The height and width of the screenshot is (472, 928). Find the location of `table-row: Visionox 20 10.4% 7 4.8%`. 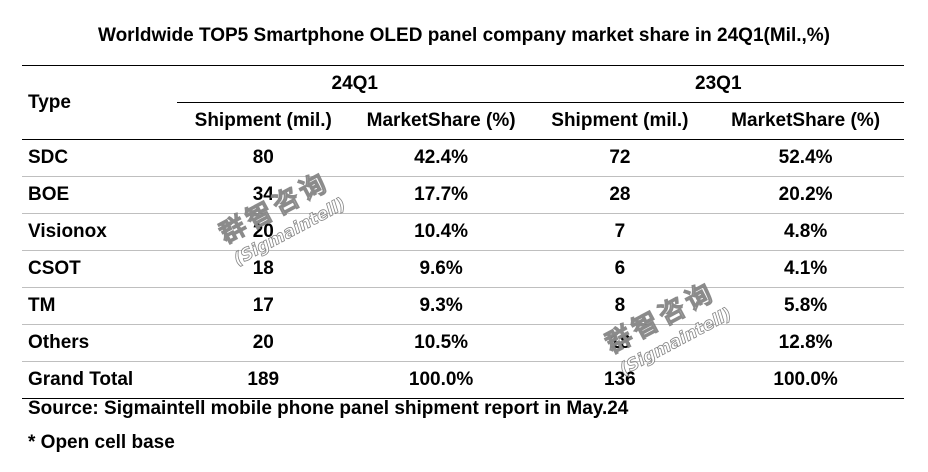

table-row: Visionox 20 10.4% 7 4.8% is located at coordinates (463, 232).